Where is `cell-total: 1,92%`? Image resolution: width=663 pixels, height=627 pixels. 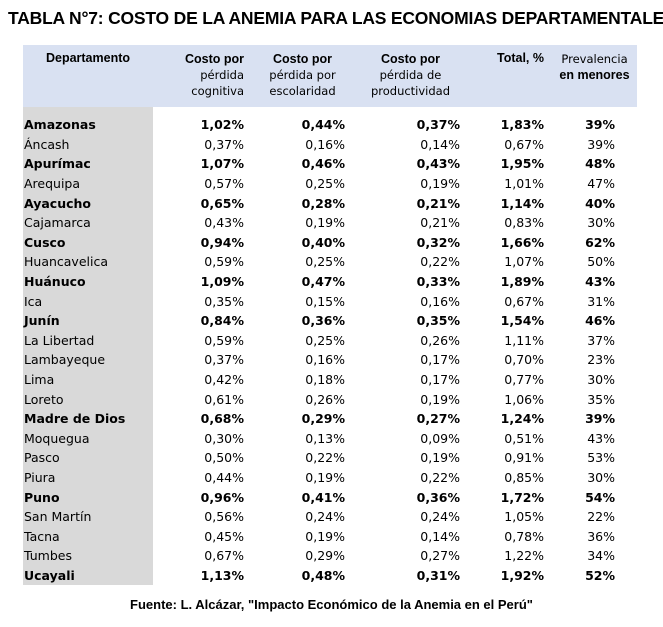
cell-total: 1,92% is located at coordinates (522, 575).